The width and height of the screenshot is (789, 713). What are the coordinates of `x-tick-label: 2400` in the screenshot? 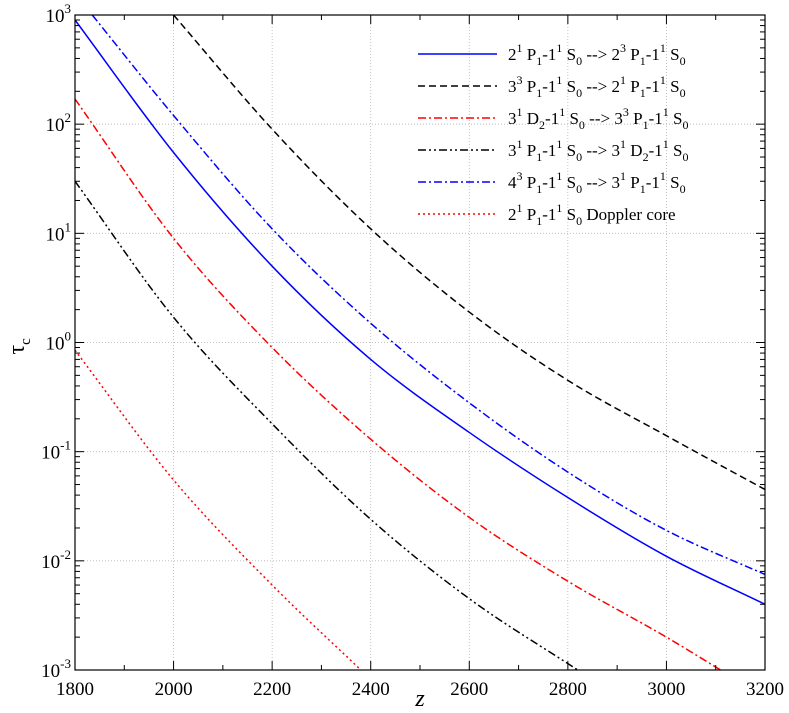 It's located at (371, 689).